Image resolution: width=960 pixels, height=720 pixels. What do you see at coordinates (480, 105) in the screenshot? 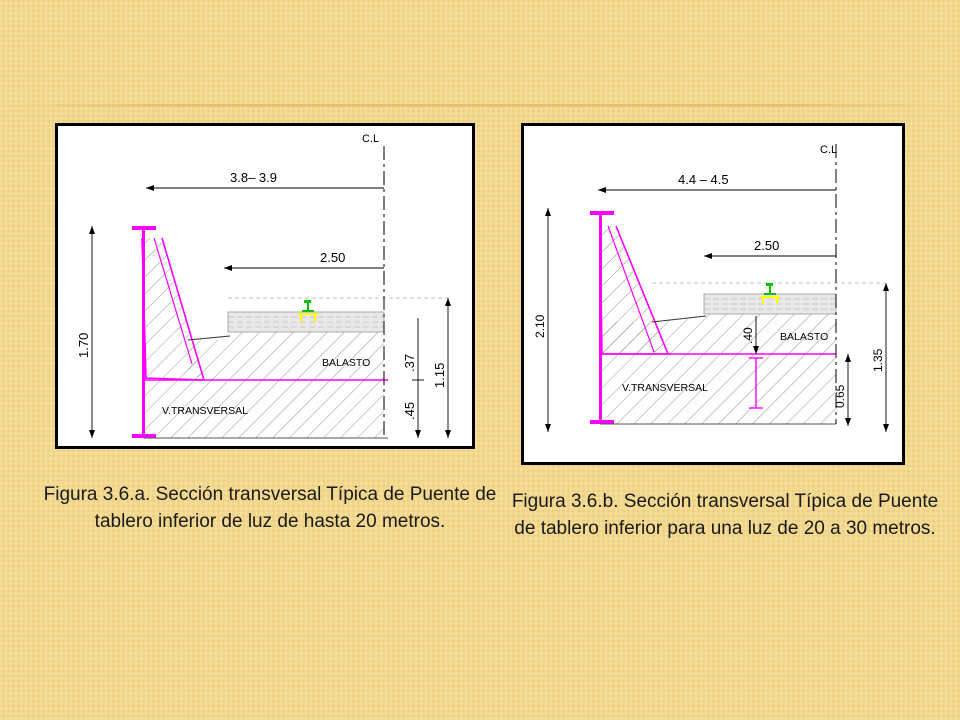
I see `decorative-rule` at bounding box center [480, 105].